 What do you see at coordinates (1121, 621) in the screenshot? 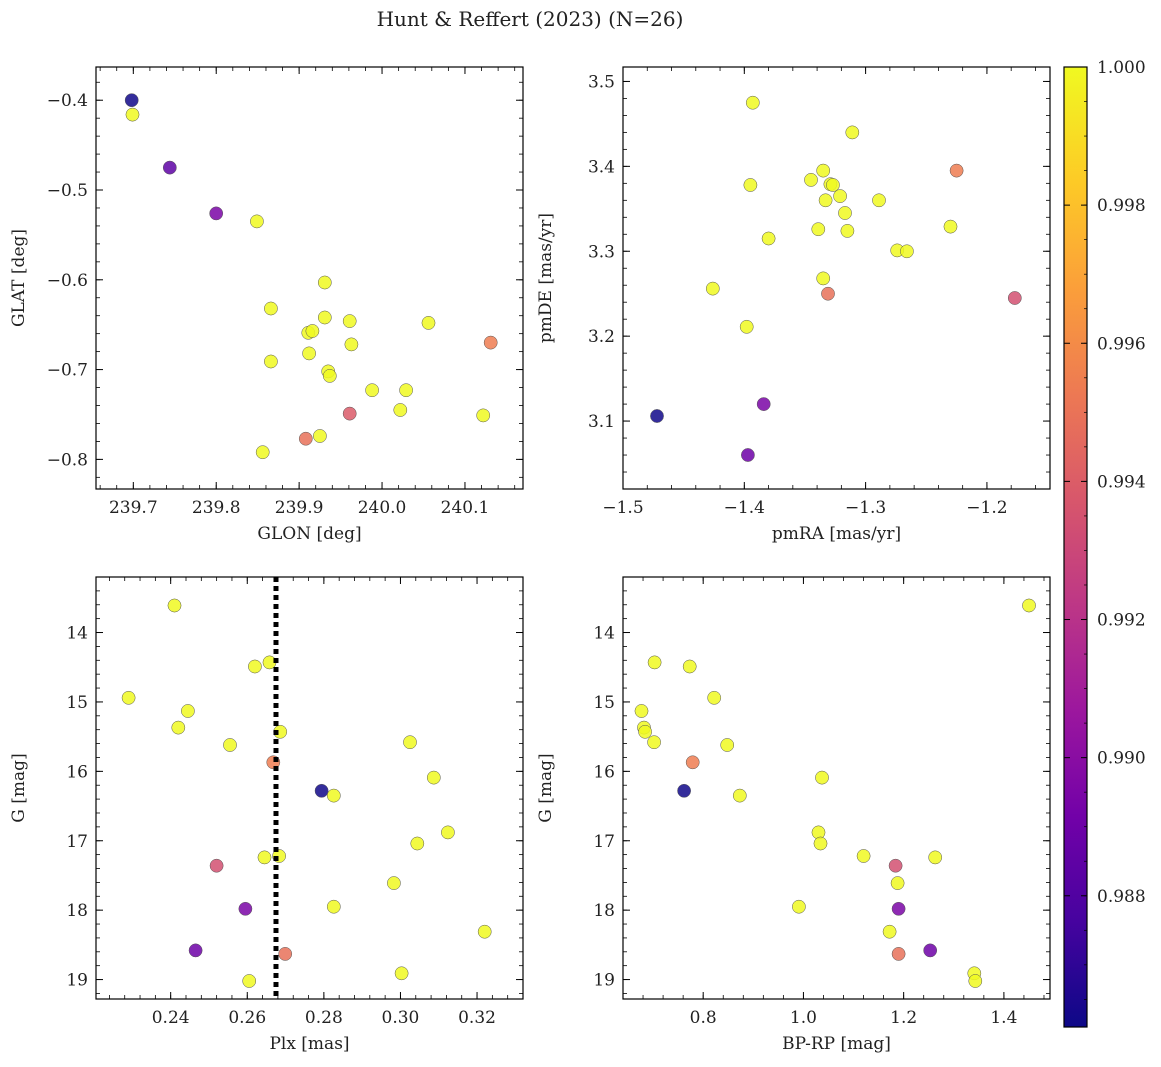
I see `colorbar-tick-label: 0.992` at bounding box center [1121, 621].